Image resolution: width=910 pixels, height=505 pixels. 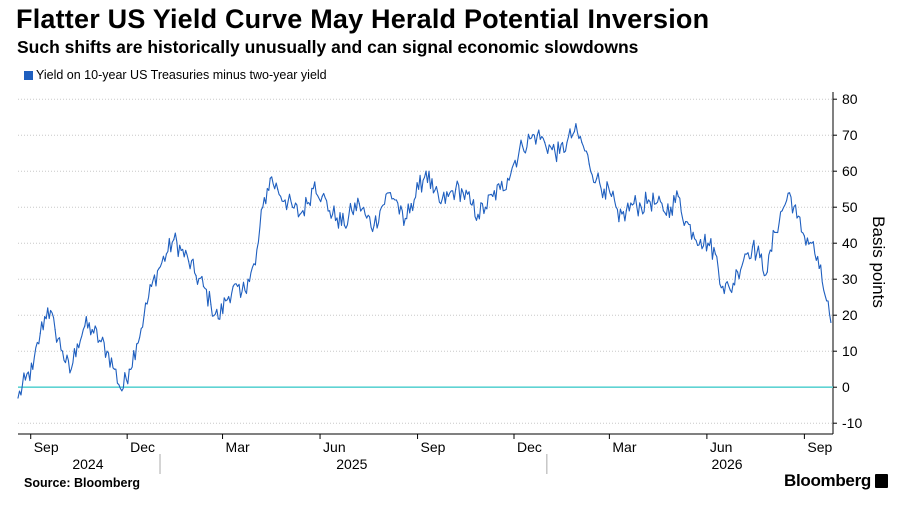 What do you see at coordinates (827, 480) in the screenshot?
I see `brand-name: Bloomberg` at bounding box center [827, 480].